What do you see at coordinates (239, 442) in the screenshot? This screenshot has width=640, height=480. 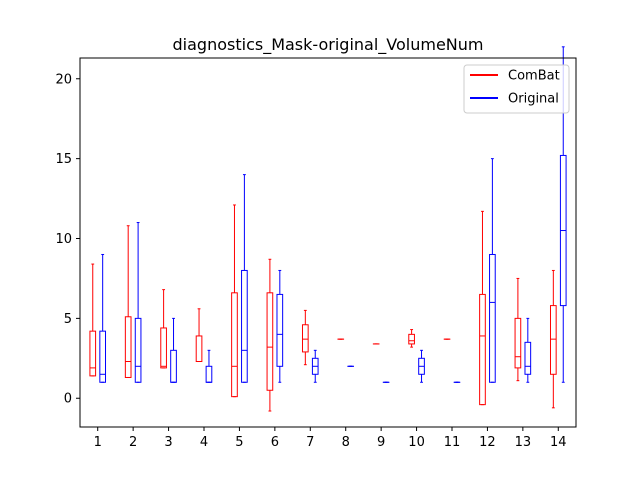 I see `x-tick-label: 5` at bounding box center [239, 442].